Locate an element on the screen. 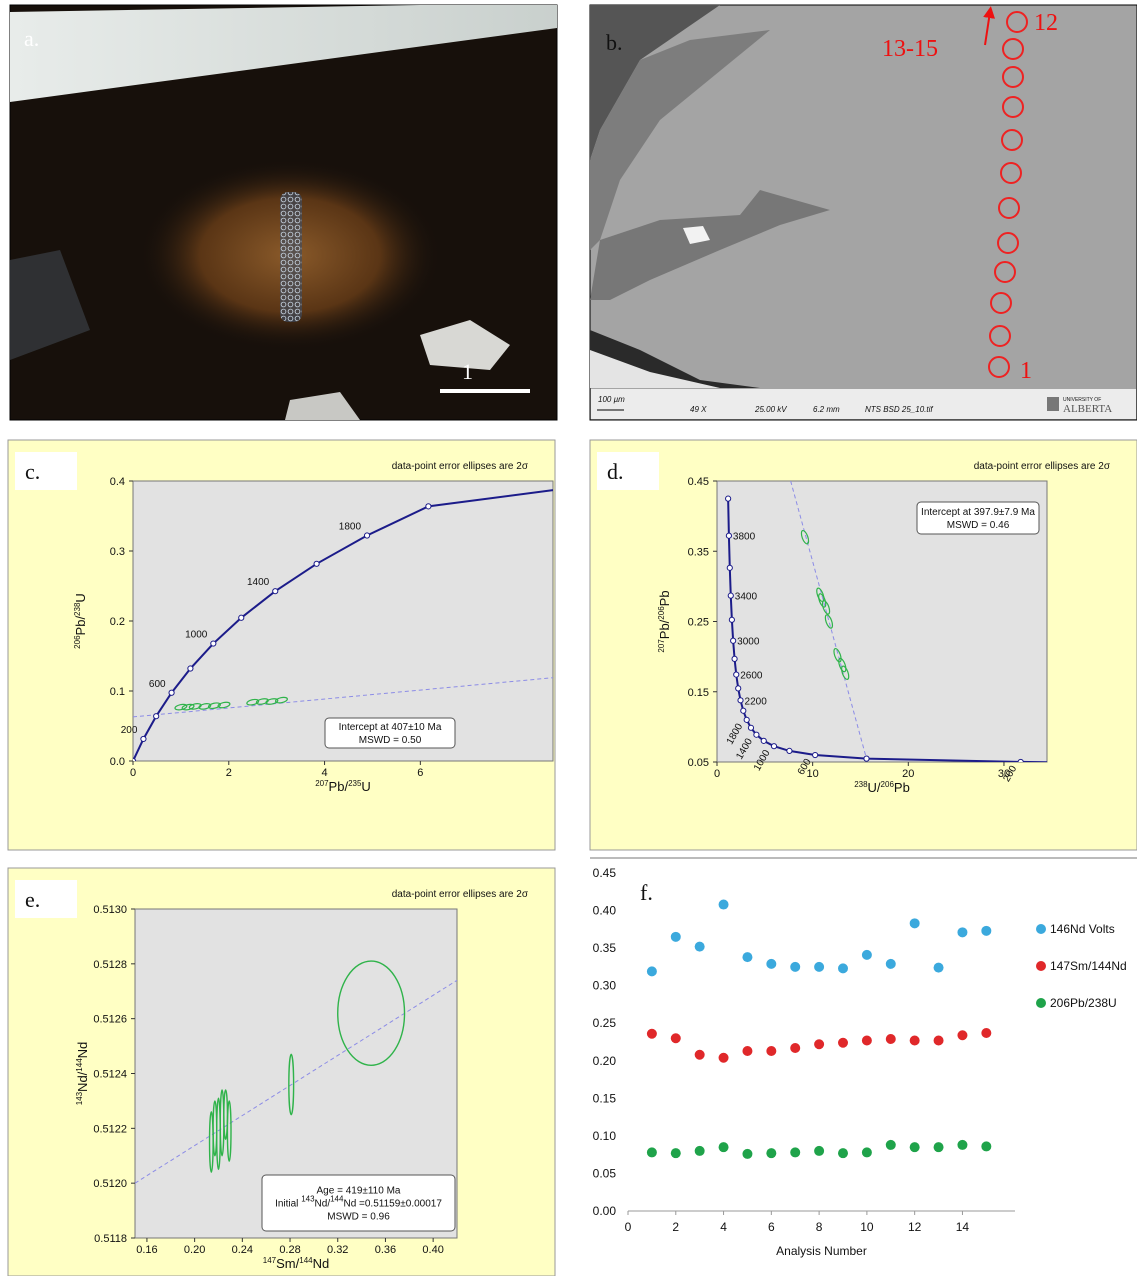  label-text: Nd =0.51159±0.00017 is located at coordinates (392, 1204).